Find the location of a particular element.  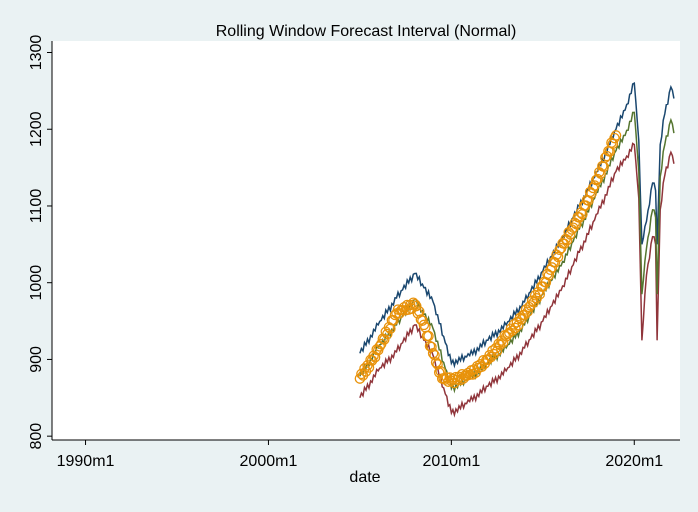

x-axis-label: date is located at coordinates (364, 477).